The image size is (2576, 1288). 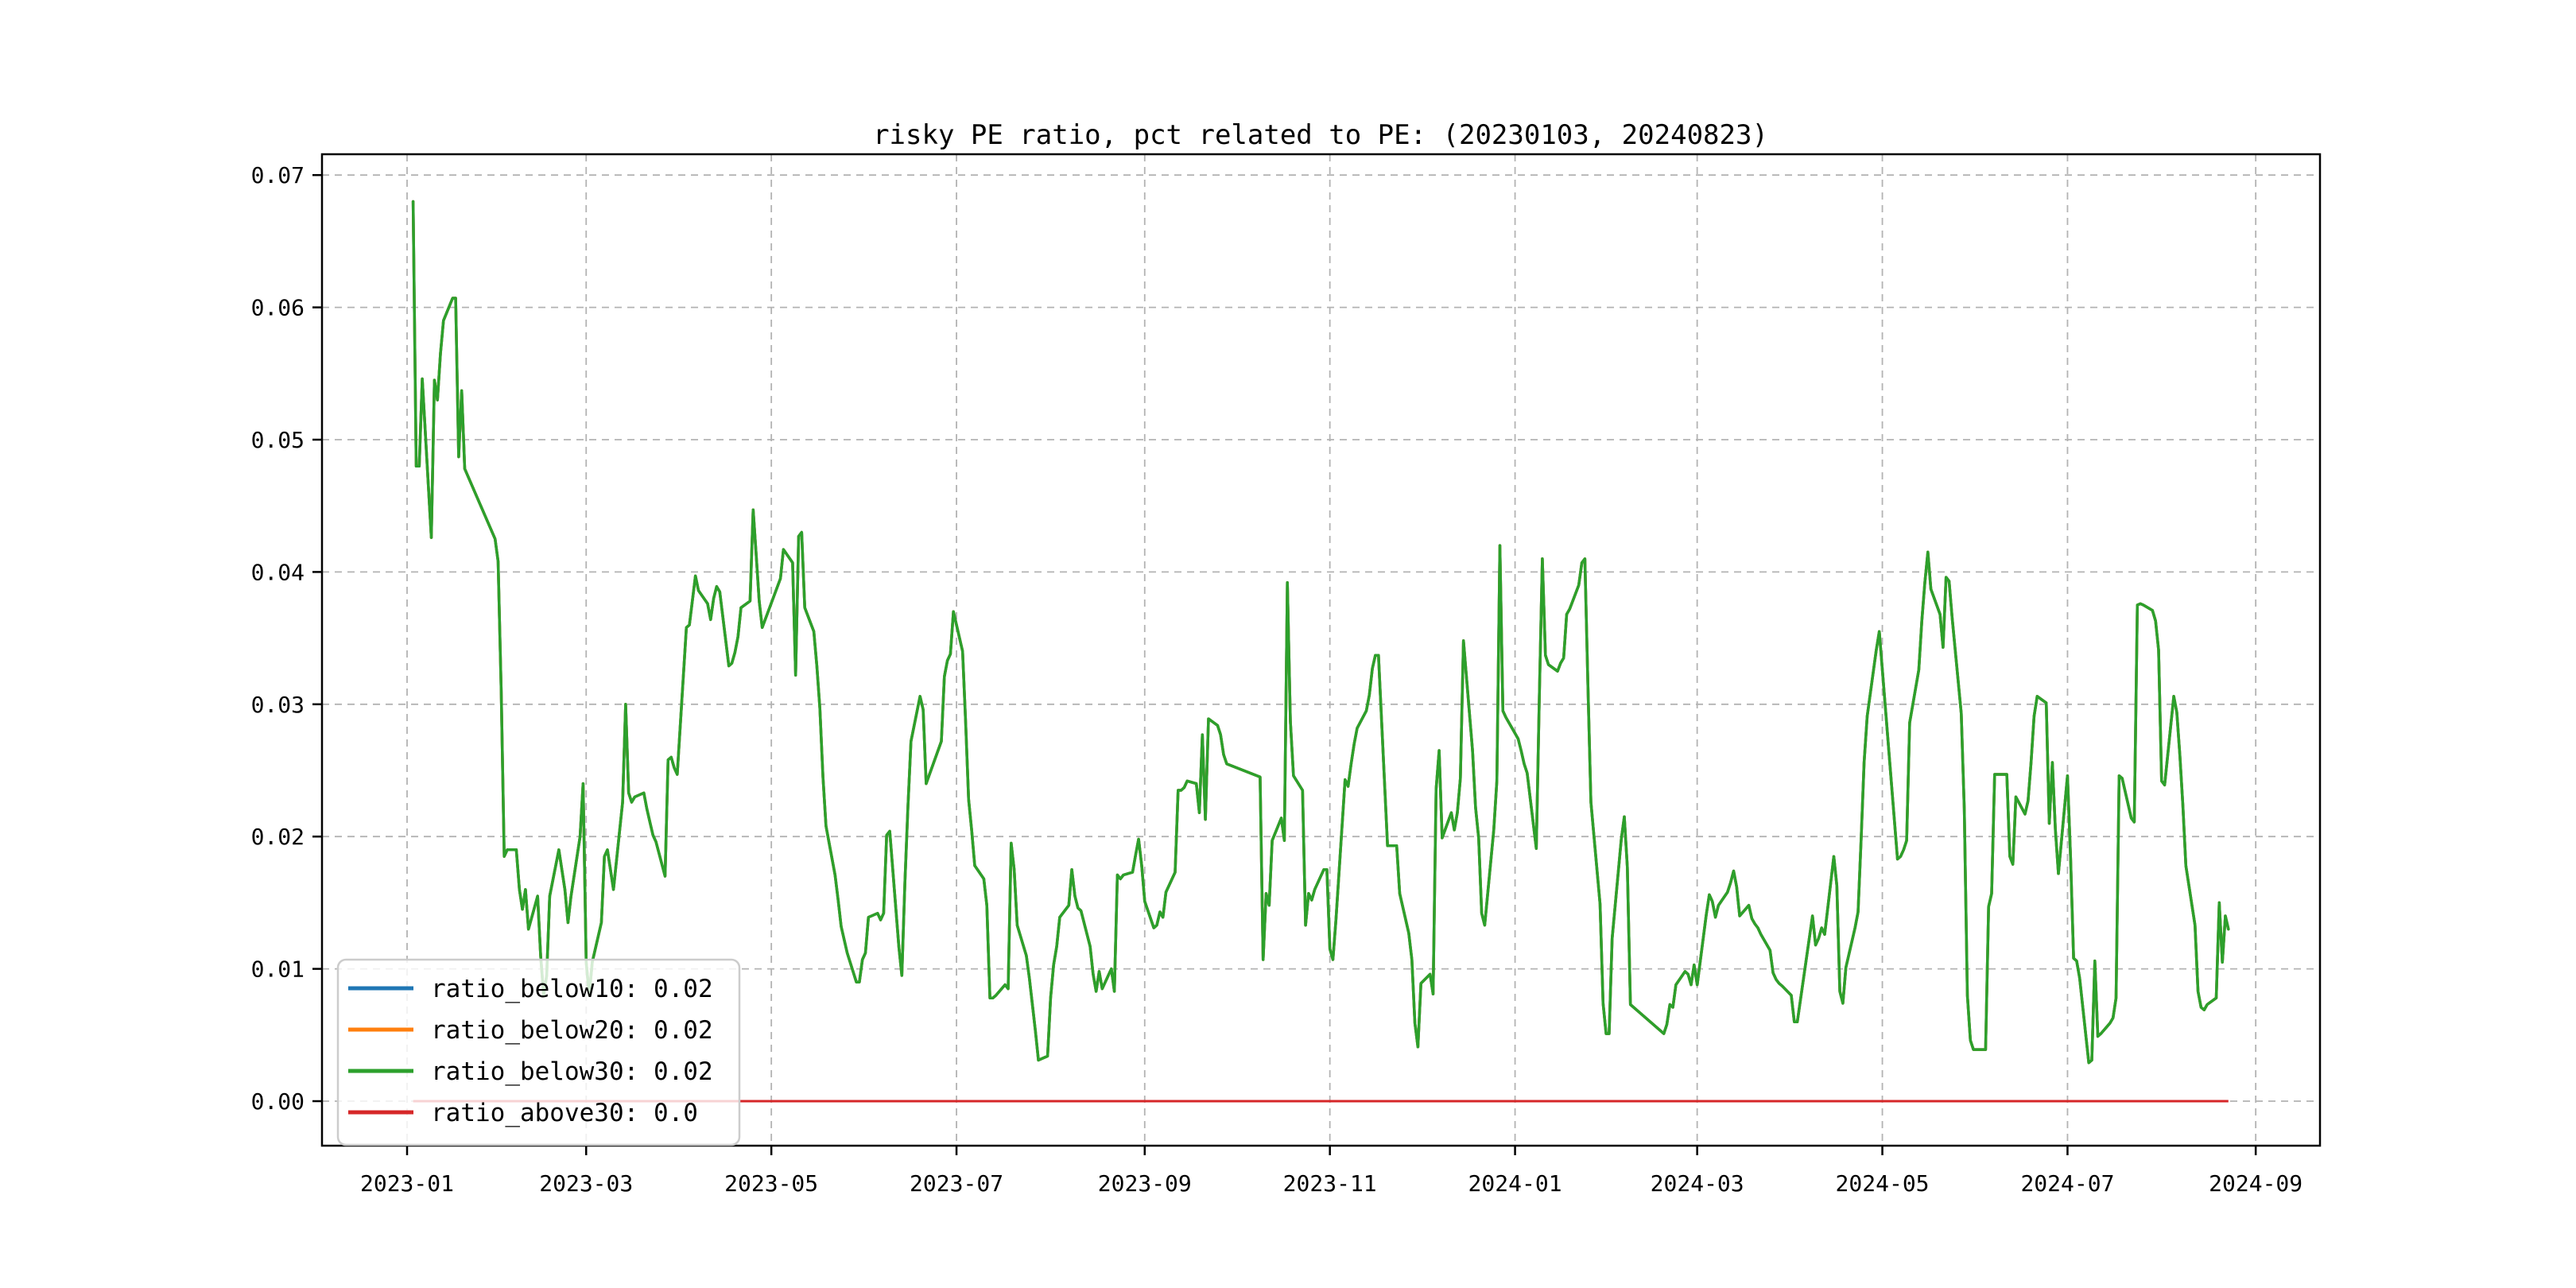 I want to click on x-tick-label: 2023-07, so click(x=957, y=1183).